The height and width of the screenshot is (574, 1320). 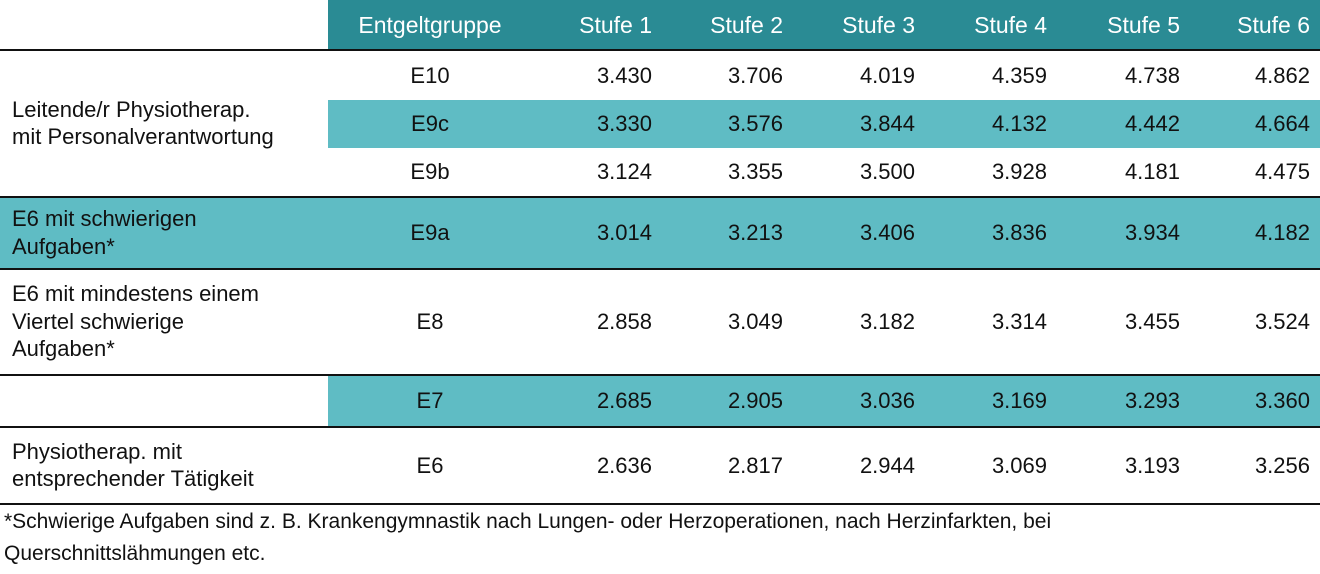 What do you see at coordinates (887, 465) in the screenshot?
I see `value-cell: 2.944` at bounding box center [887, 465].